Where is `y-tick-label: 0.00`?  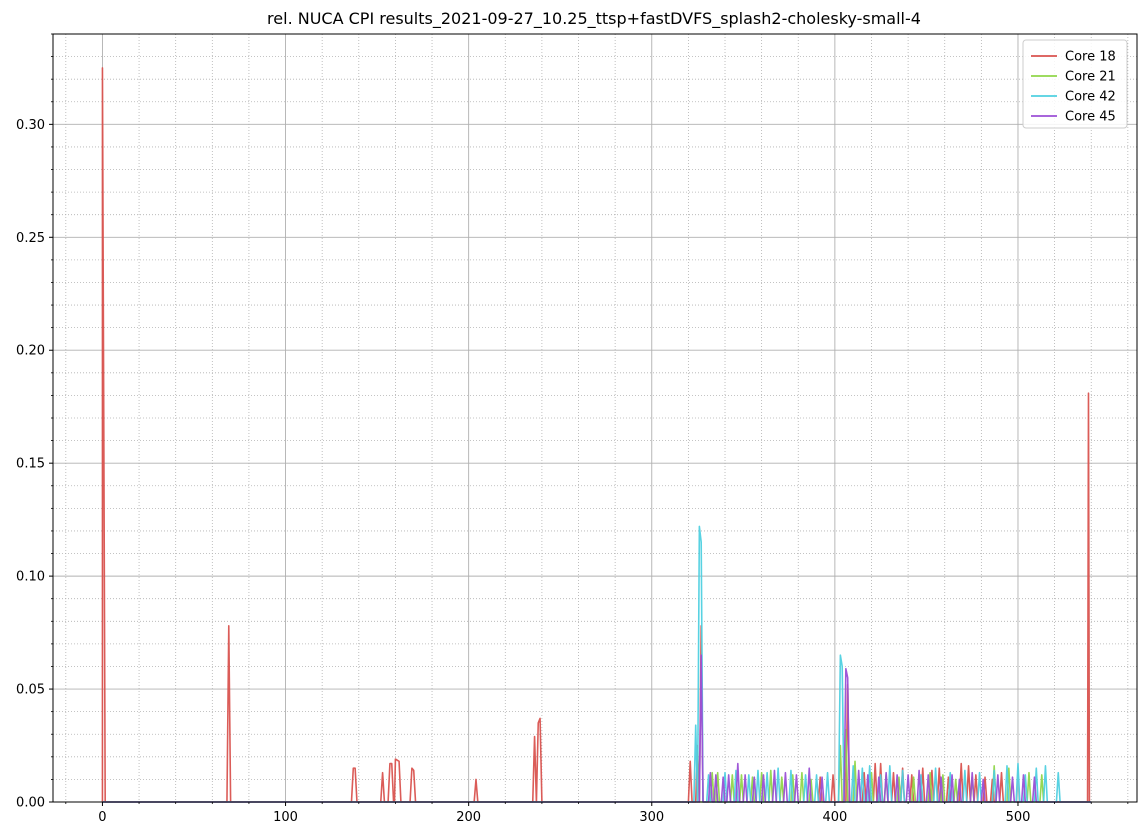 y-tick-label: 0.00 is located at coordinates (30, 803).